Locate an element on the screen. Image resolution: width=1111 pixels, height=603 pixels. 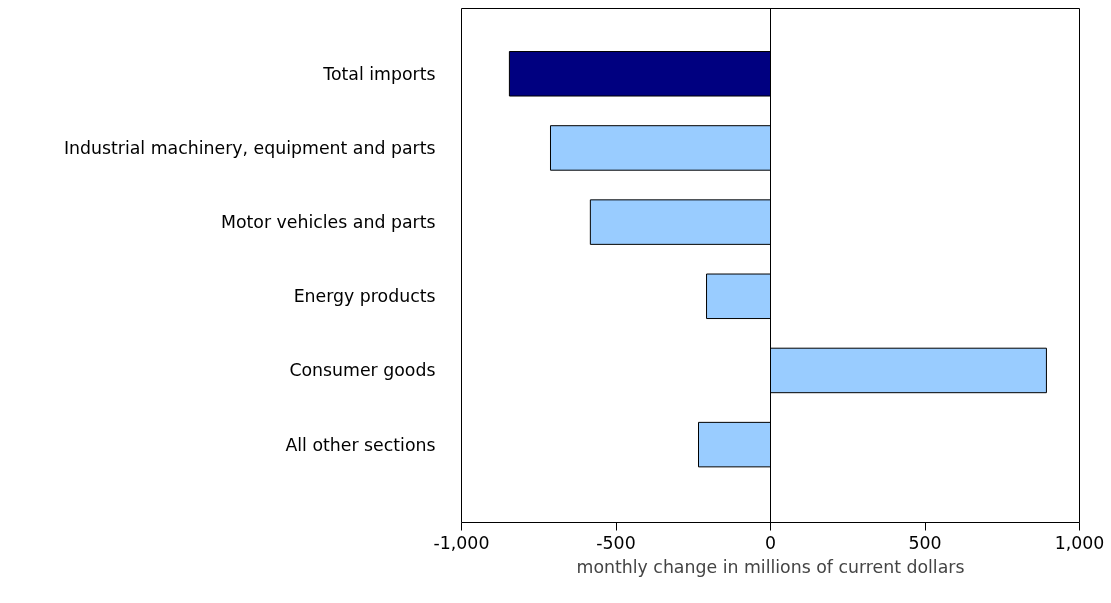
x-tick-label: -1,000 is located at coordinates (461, 542).